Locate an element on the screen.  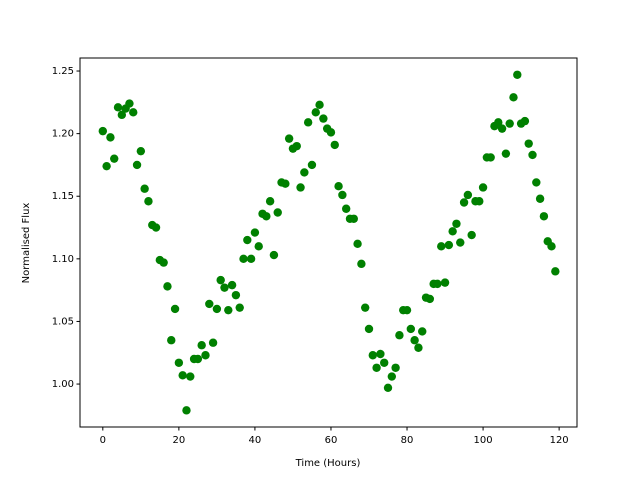
y-tick-label: 1.15 is located at coordinates (63, 196).